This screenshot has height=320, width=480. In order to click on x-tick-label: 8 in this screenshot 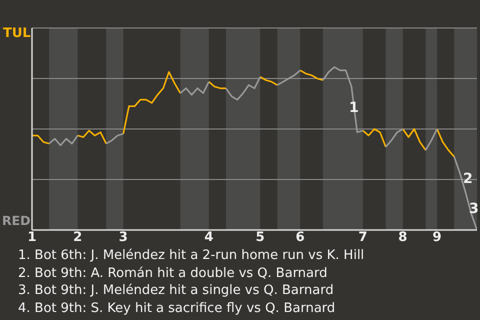, I will do `click(403, 237)`.